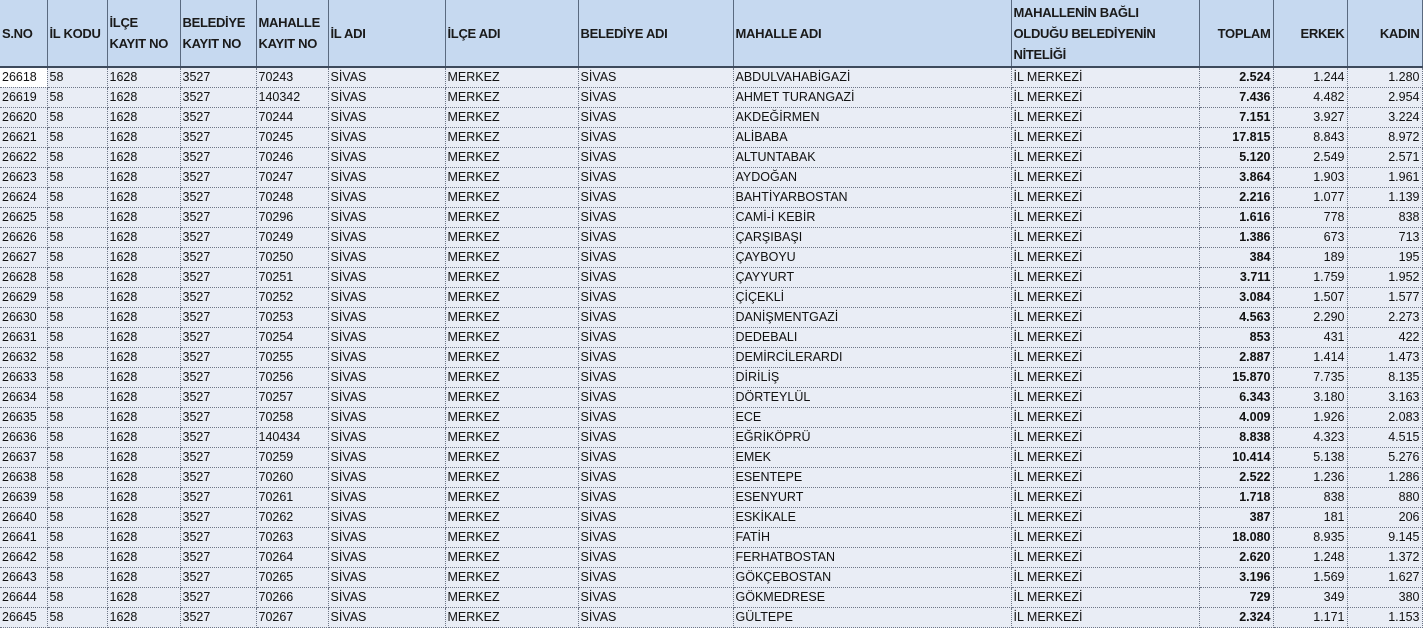  Describe the element at coordinates (292, 177) in the screenshot. I see `cell-mahalle-kayit-no: 70247` at that location.